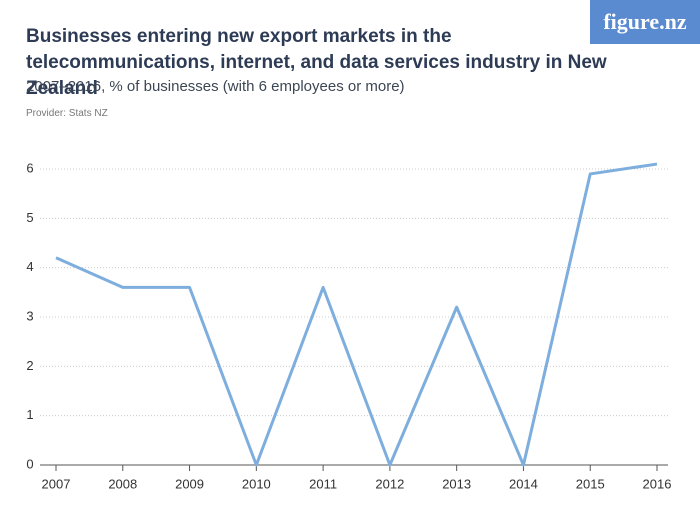 This screenshot has width=700, height=525. Describe the element at coordinates (56, 483) in the screenshot. I see `x-tick-label: 2007` at that location.